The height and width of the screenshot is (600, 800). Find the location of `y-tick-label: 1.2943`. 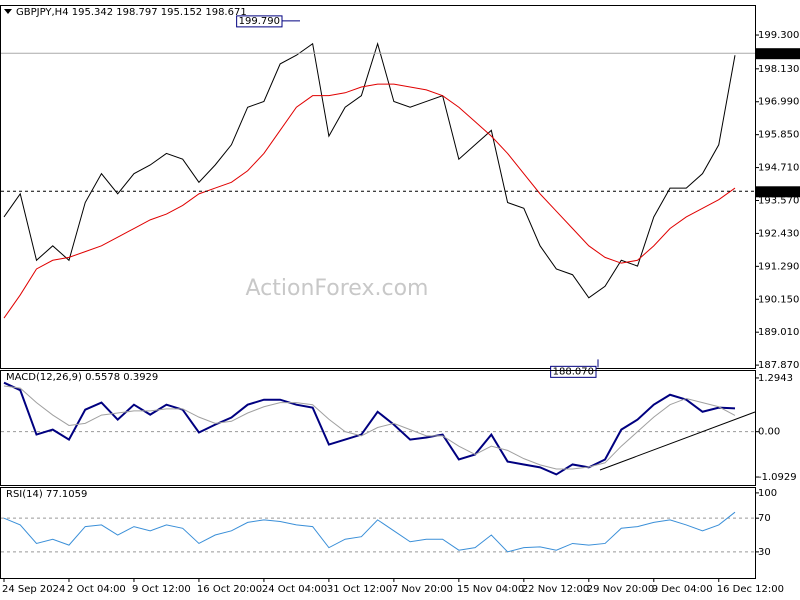

y-tick-label: 1.2943 is located at coordinates (775, 378).